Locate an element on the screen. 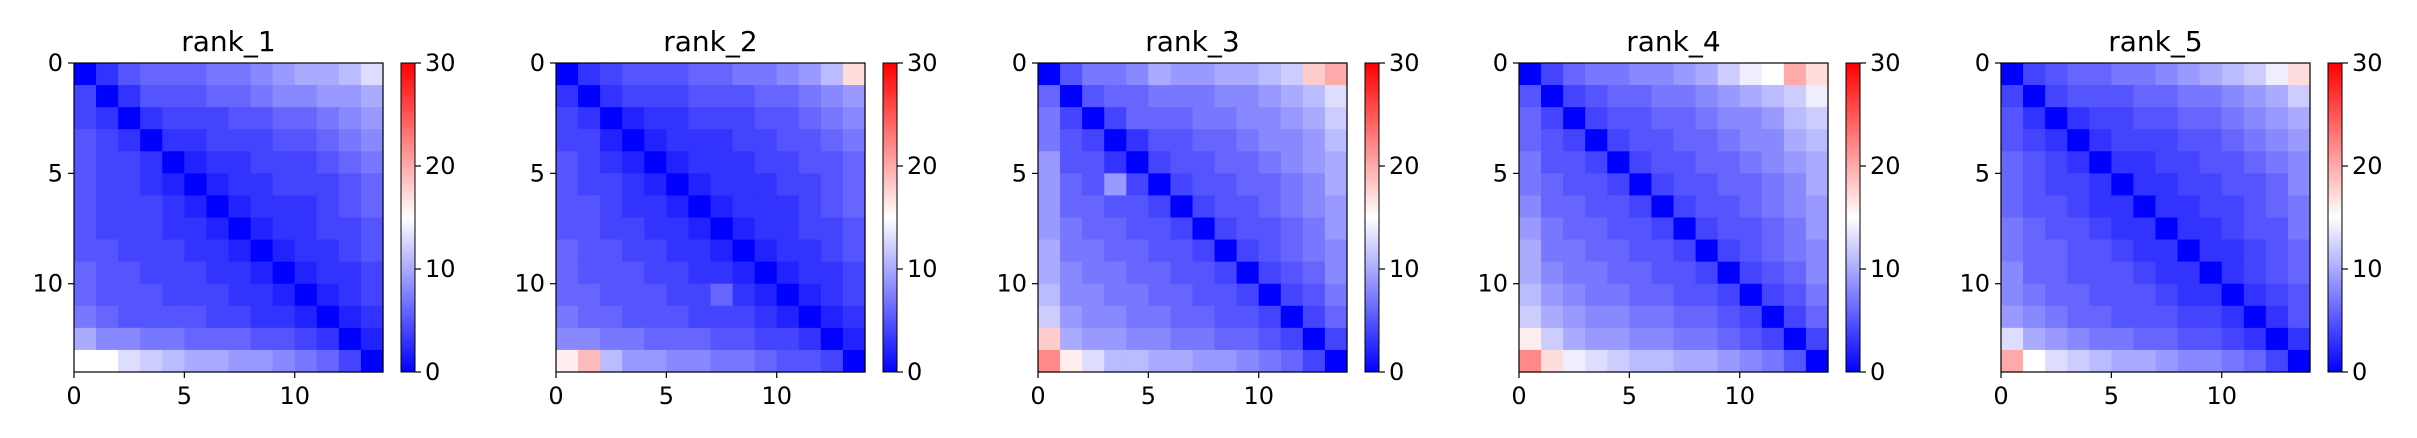  axes-frame is located at coordinates (2155, 217).